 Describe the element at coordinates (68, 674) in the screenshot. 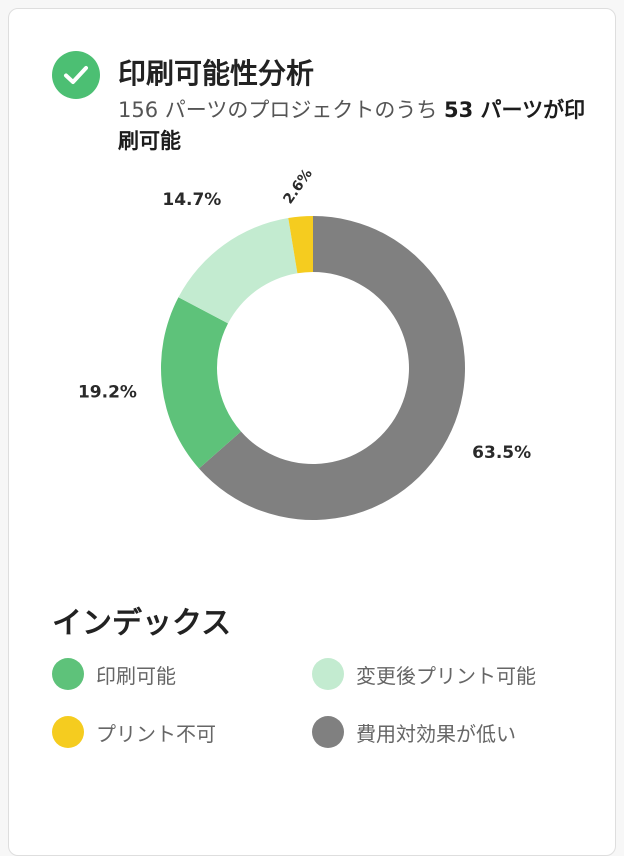

I see `legend-swatch-printable` at that location.